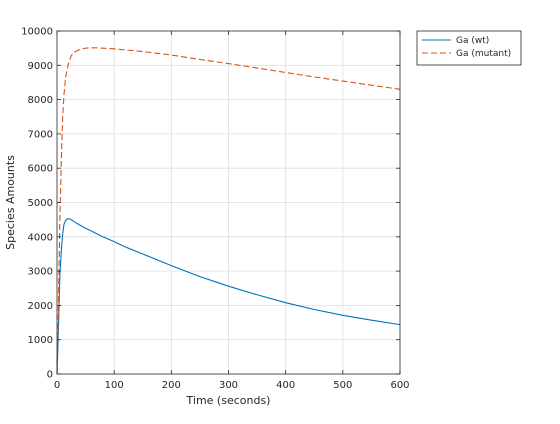 The height and width of the screenshot is (424, 560). I want to click on y-tick-label: 0, so click(50, 375).